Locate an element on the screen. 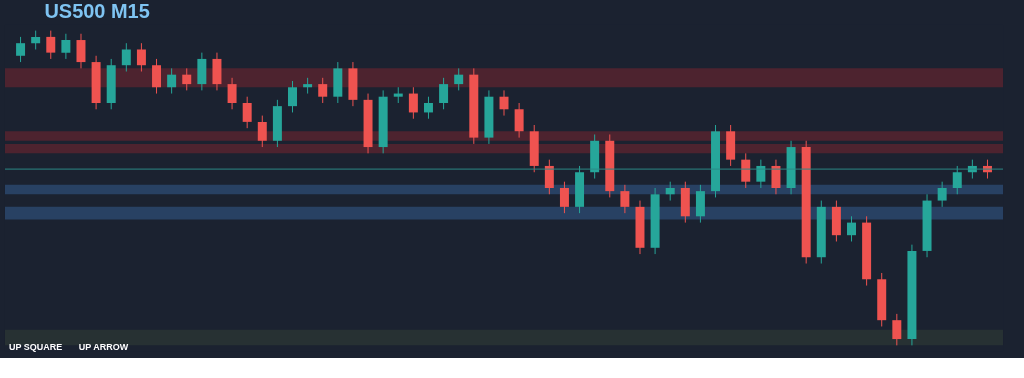  annotation: UP SQUARE is located at coordinates (35, 346).